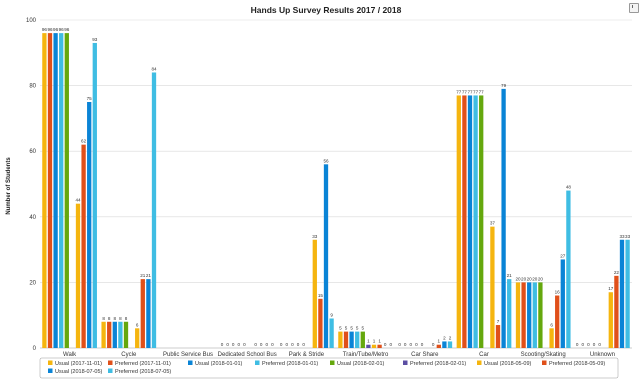  I want to click on category-label: Walk, so click(70, 355).